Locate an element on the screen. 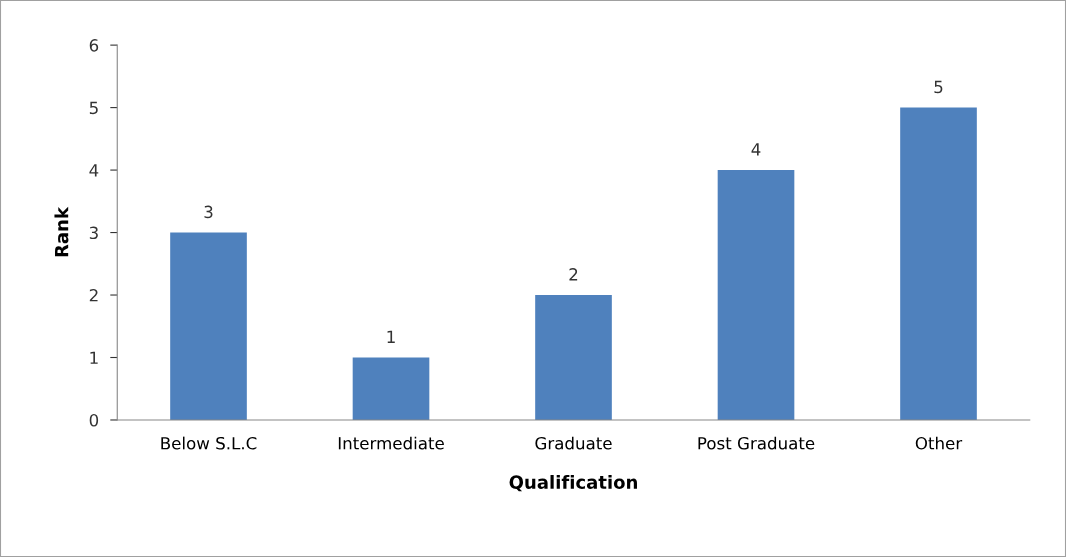 This screenshot has height=557, width=1066. data-label: 5 is located at coordinates (938, 87).